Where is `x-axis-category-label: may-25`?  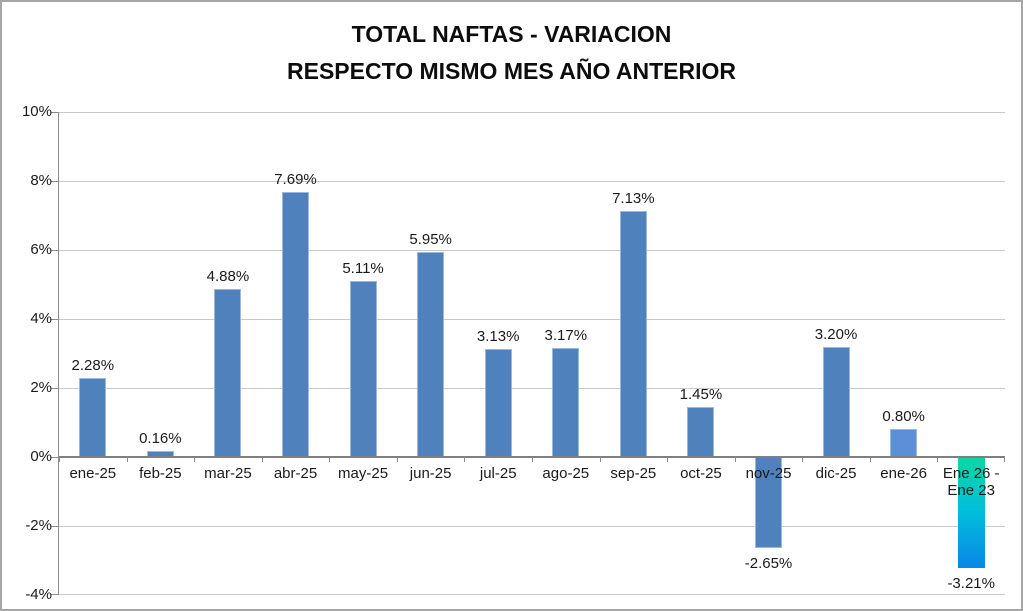
x-axis-category-label: may-25 is located at coordinates (363, 473).